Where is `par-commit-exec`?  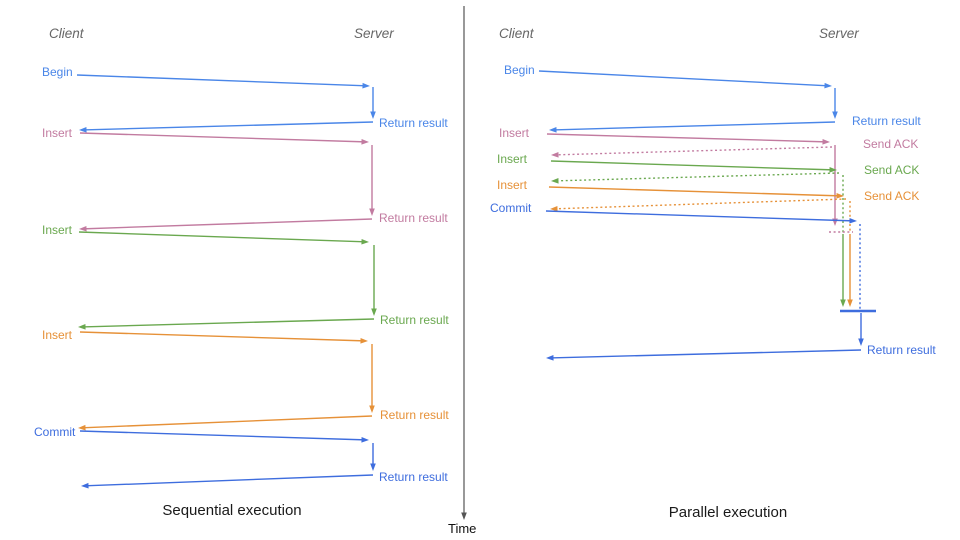
par-commit-exec is located at coordinates (861, 329).